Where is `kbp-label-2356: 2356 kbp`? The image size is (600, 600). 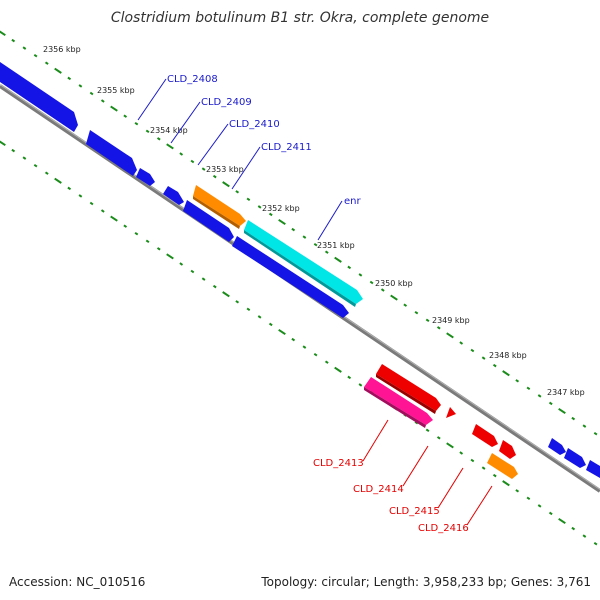
kbp-label-2356: 2356 kbp is located at coordinates (62, 49).